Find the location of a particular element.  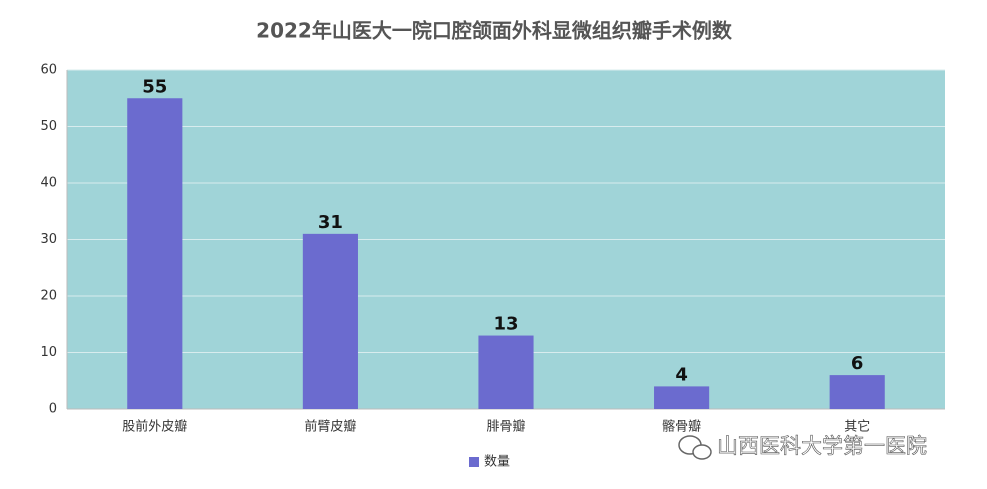

data-label: 31 is located at coordinates (330, 222).